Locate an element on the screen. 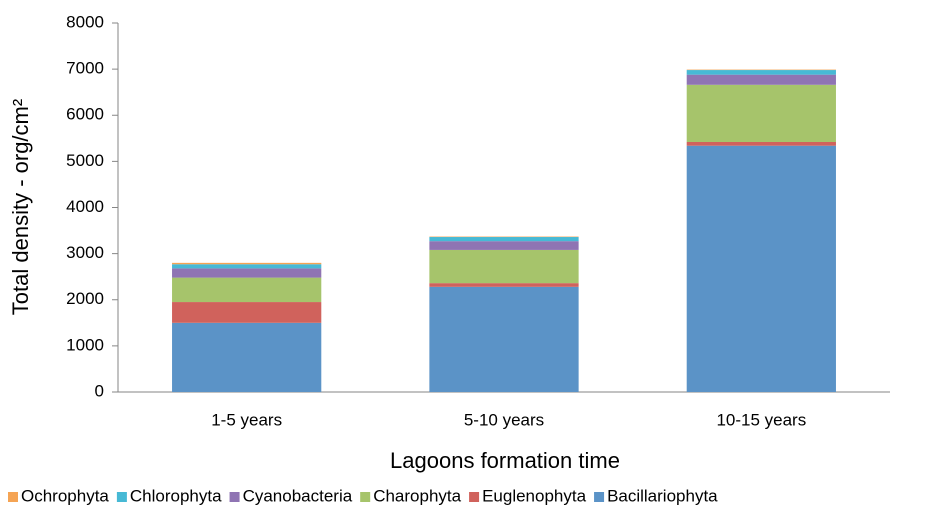 Image resolution: width=930 pixels, height=511 pixels. y-tick-label: 8000 is located at coordinates (85, 21).